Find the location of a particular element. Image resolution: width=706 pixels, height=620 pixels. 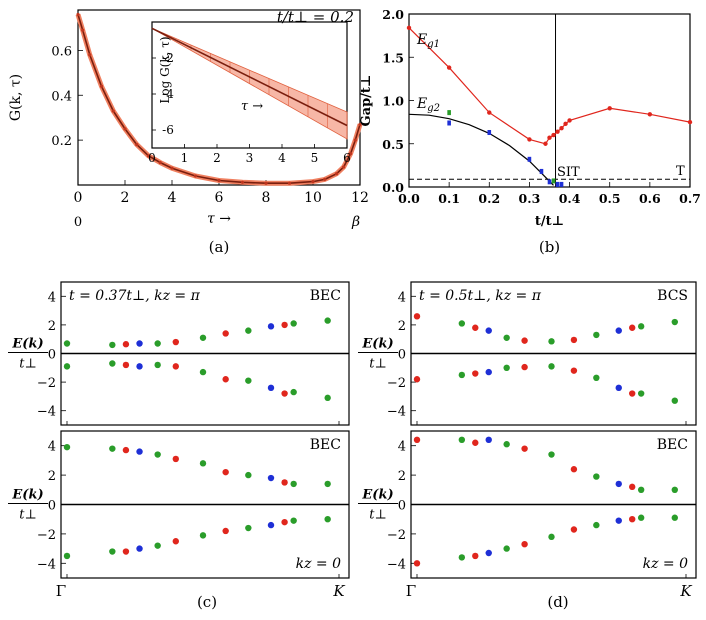

panel-a-x-tick-label: 6 is located at coordinates (219, 198).